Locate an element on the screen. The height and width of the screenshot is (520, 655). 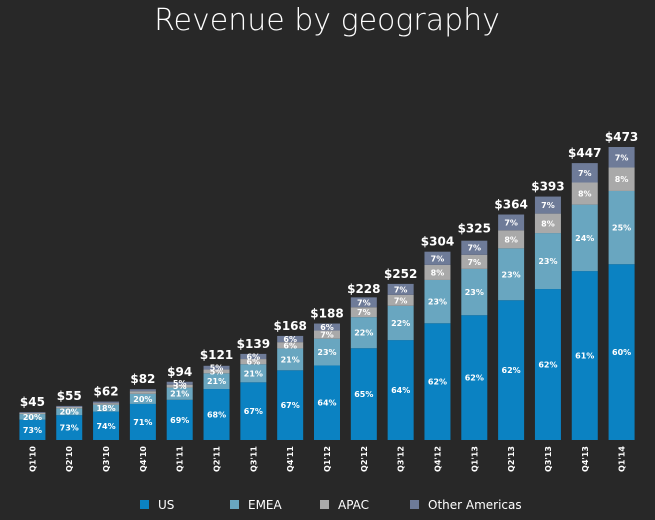
total-label: $304 is located at coordinates (437, 242).